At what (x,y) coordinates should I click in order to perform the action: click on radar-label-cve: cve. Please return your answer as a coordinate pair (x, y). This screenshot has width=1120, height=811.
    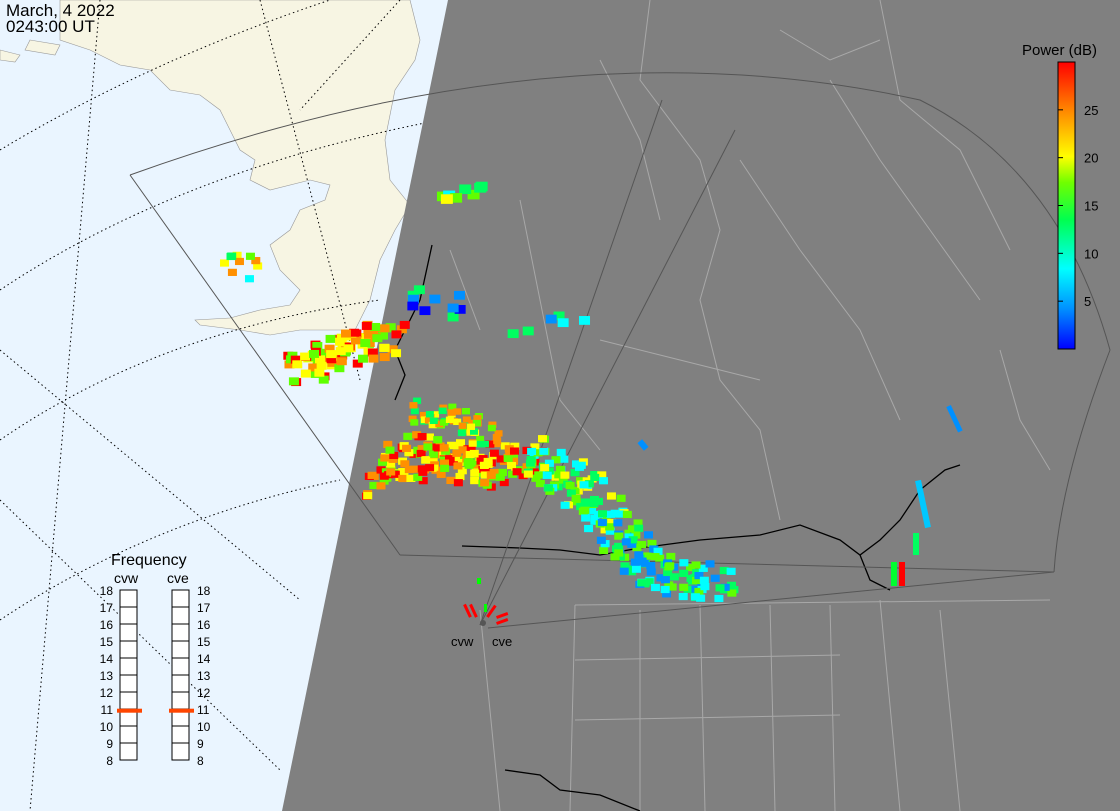
    Looking at the image, I should click on (502, 641).